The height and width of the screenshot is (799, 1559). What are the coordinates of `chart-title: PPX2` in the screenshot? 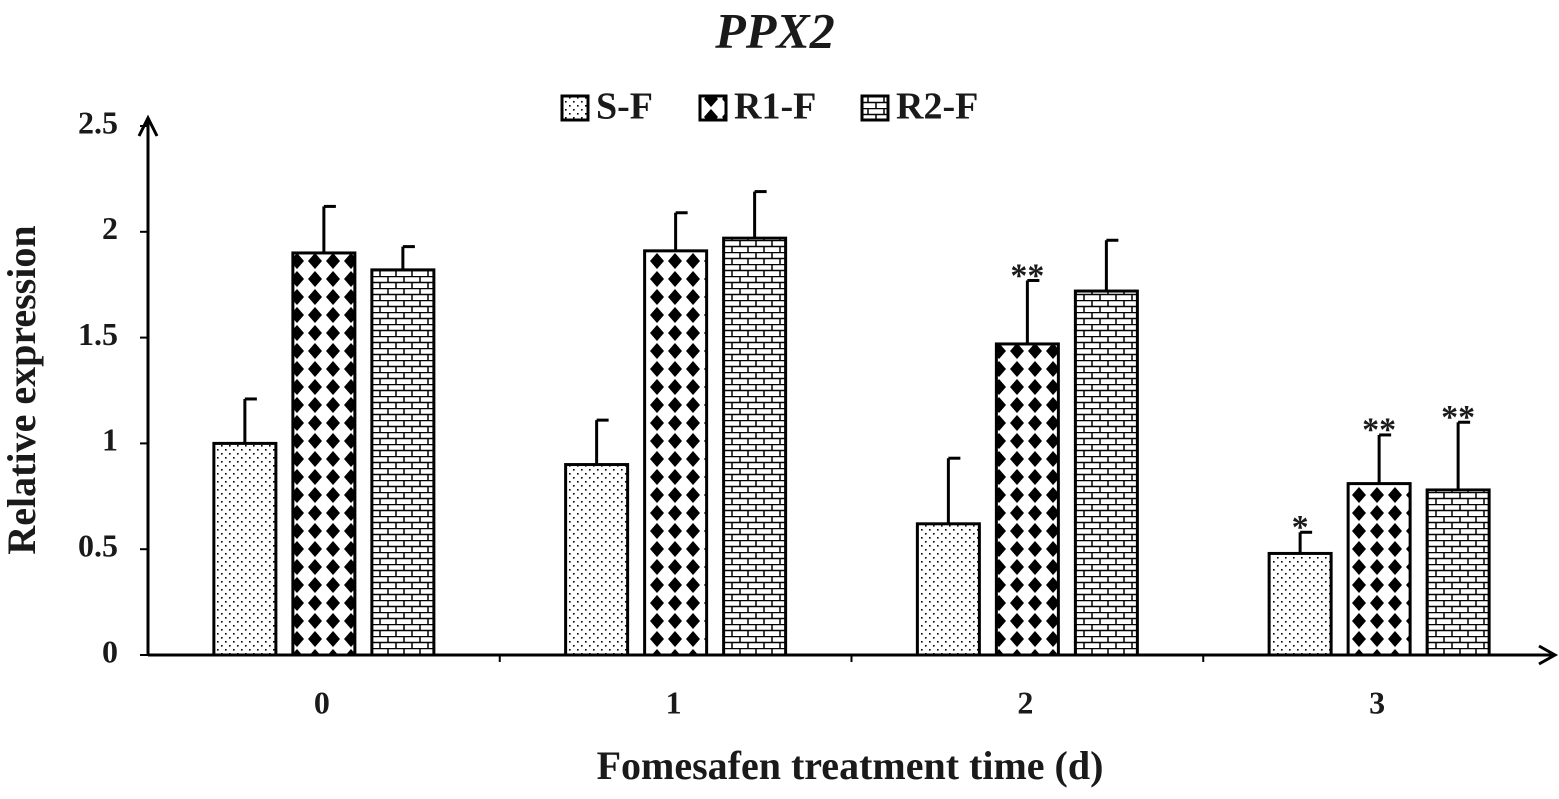 It's located at (774, 30).